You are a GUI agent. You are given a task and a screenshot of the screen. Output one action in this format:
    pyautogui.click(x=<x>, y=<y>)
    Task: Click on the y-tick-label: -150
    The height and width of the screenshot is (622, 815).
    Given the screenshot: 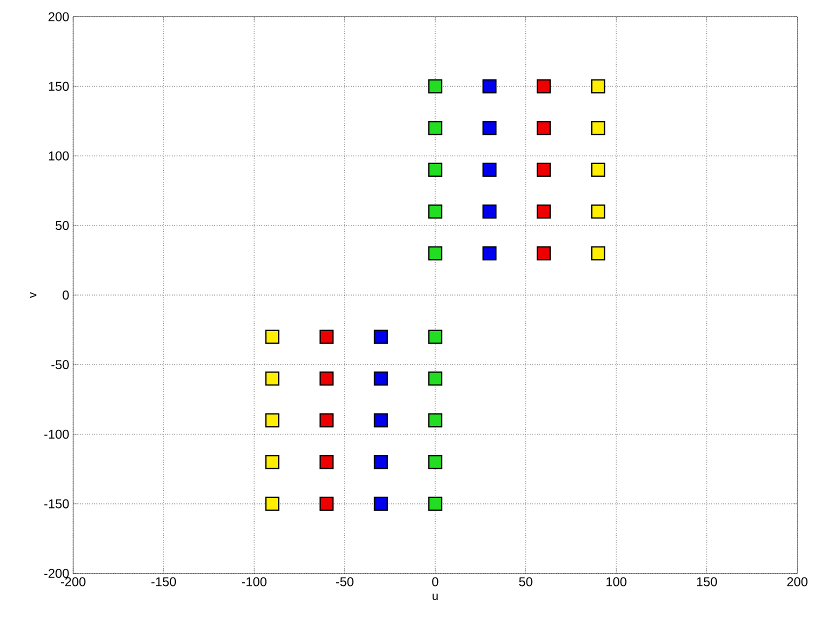 What is the action you would take?
    pyautogui.click(x=56, y=504)
    